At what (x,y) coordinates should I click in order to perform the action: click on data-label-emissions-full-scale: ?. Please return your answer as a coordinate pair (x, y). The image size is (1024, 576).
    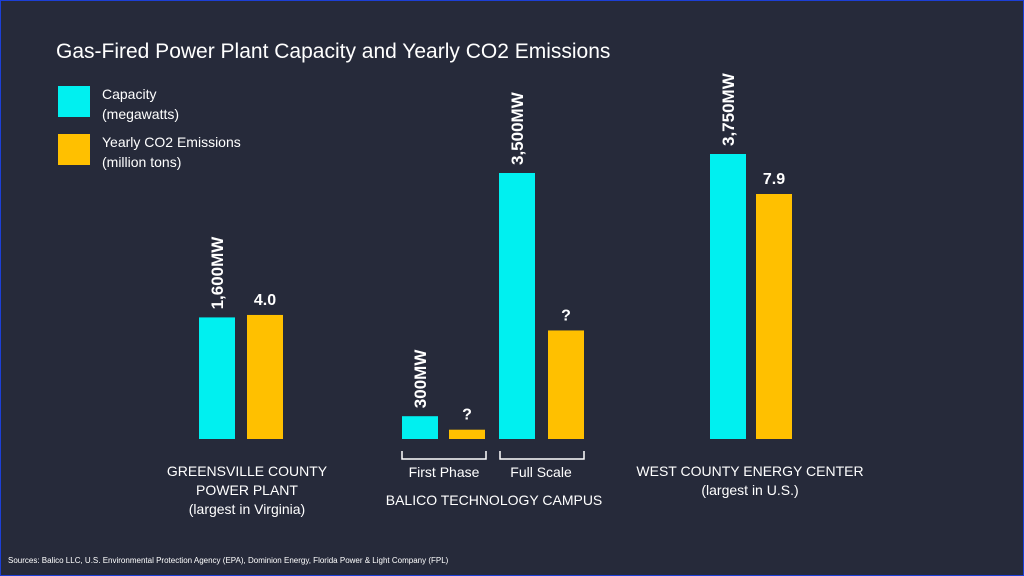
    Looking at the image, I should click on (566, 315).